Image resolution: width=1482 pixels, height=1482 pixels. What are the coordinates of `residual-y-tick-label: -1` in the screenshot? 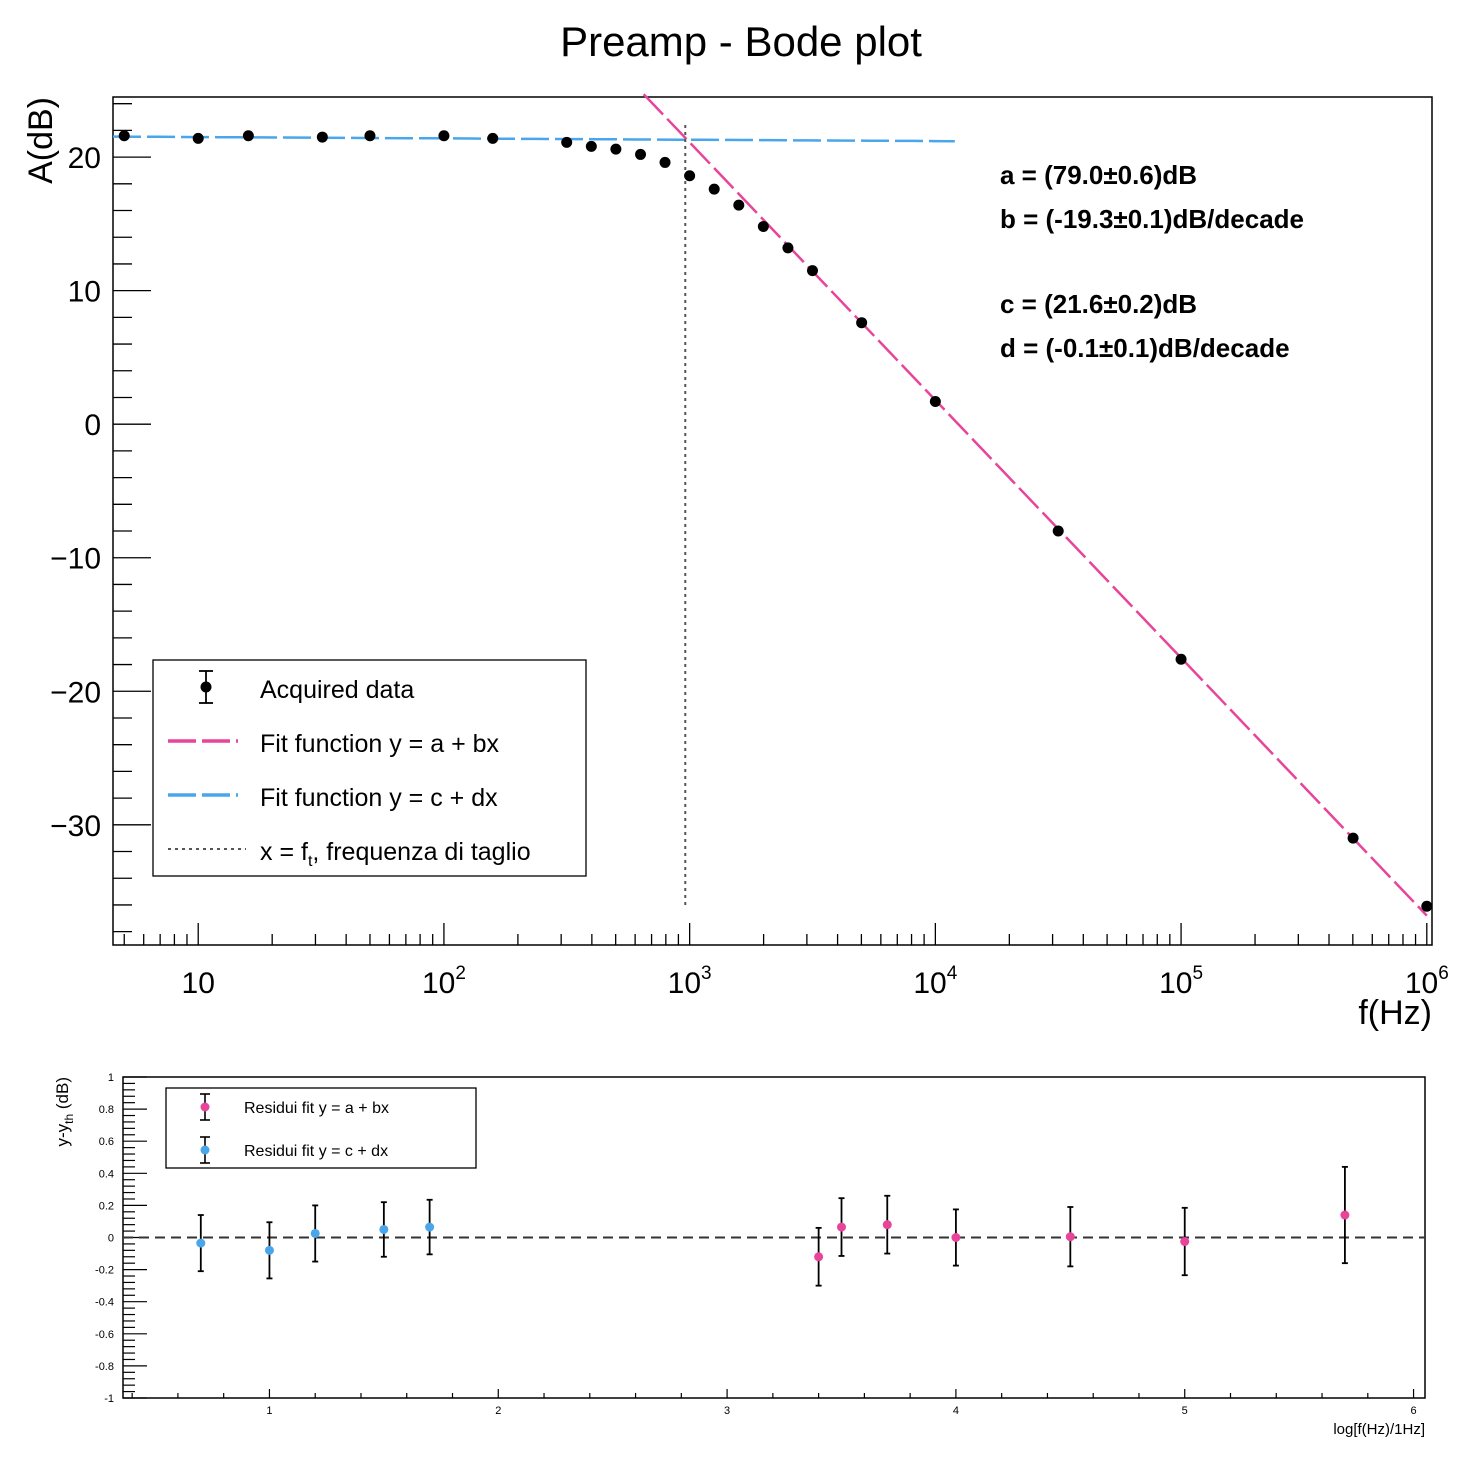 It's located at (109, 1399).